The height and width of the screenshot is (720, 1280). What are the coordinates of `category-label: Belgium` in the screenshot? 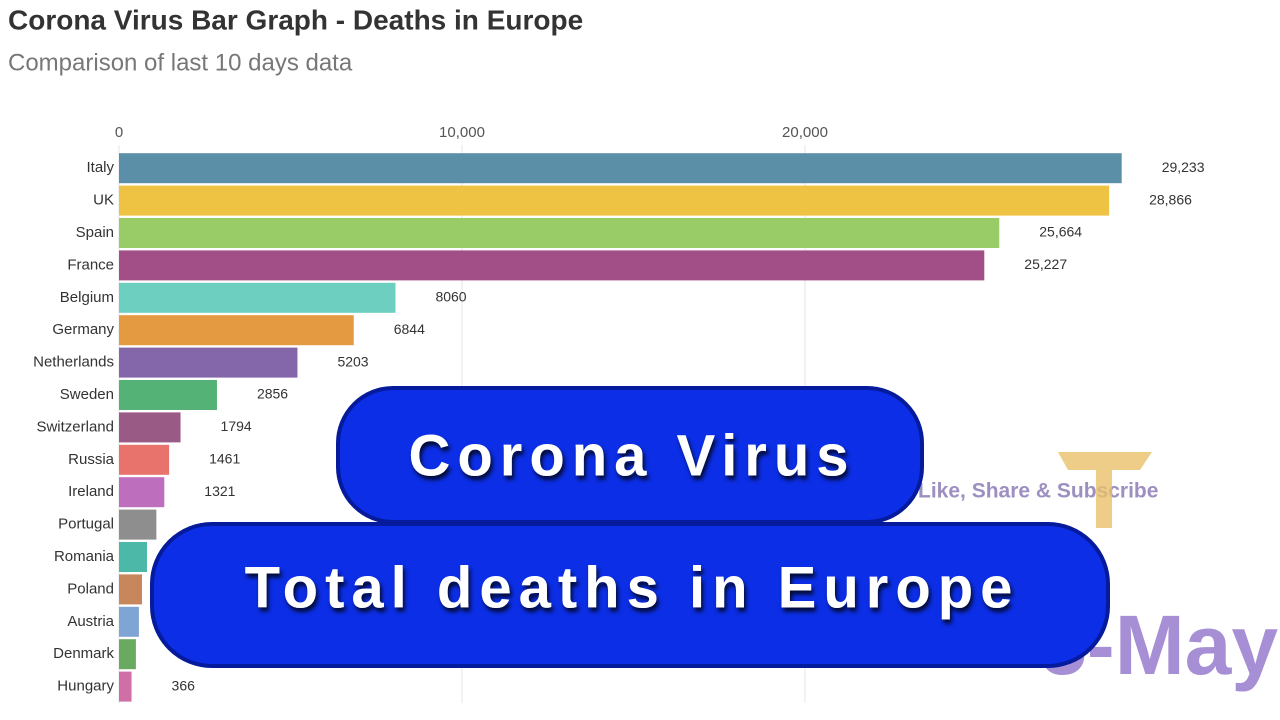 It's located at (87, 297).